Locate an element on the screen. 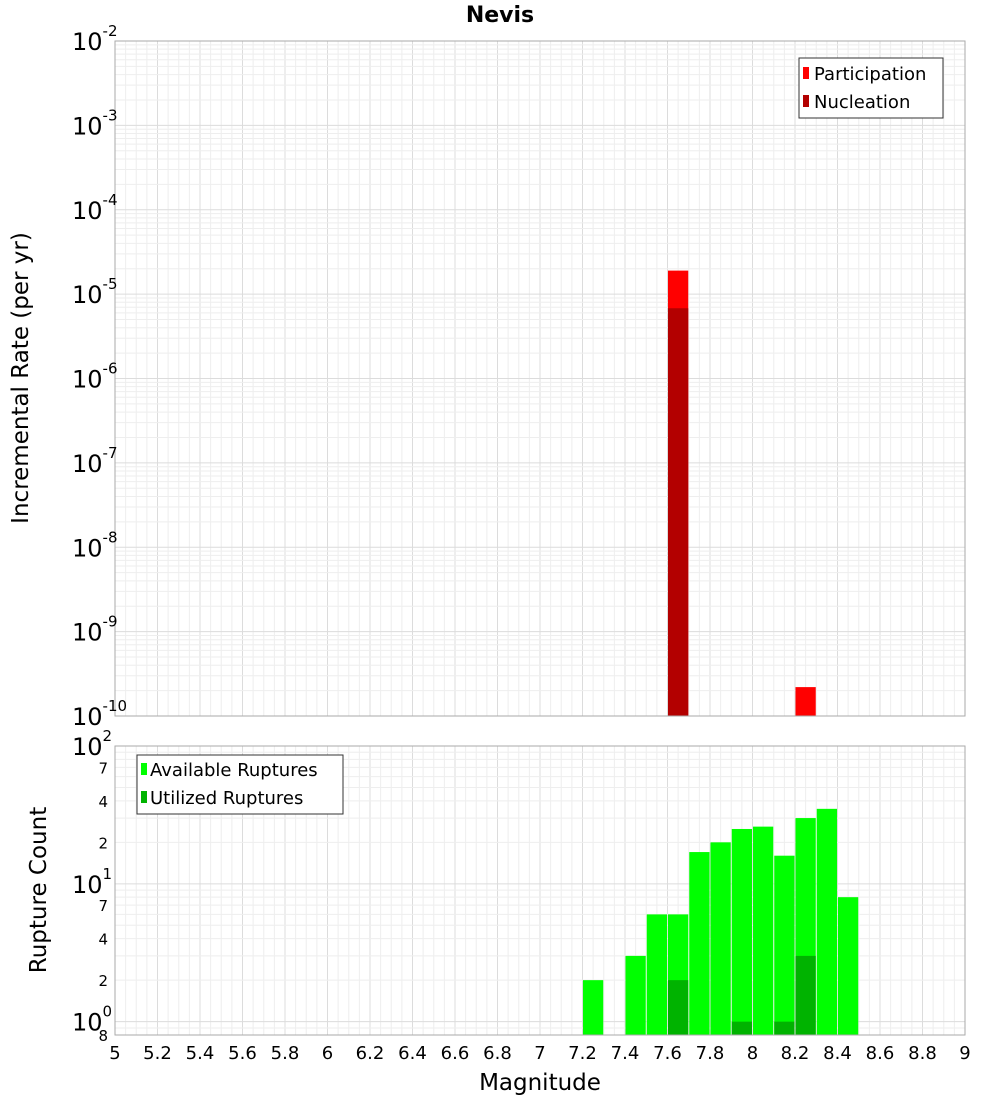  rate-legend: Participation Nucleation is located at coordinates (871, 88).